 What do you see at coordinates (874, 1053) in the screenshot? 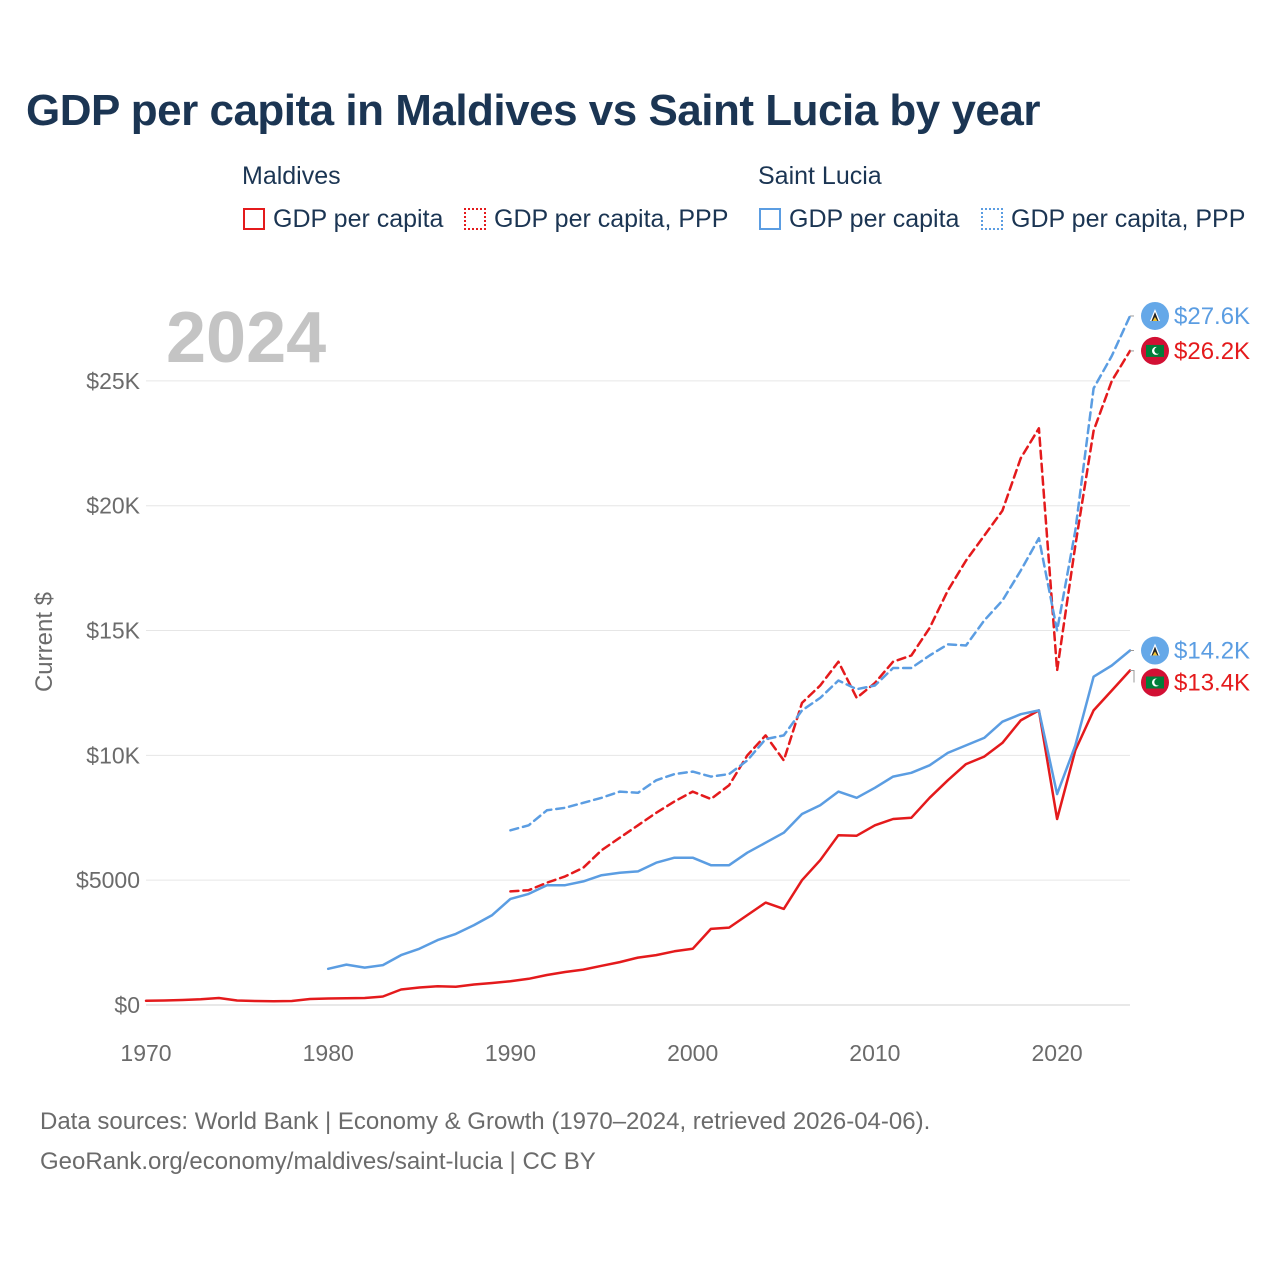
I see `x-tick-label: 2010` at bounding box center [874, 1053].